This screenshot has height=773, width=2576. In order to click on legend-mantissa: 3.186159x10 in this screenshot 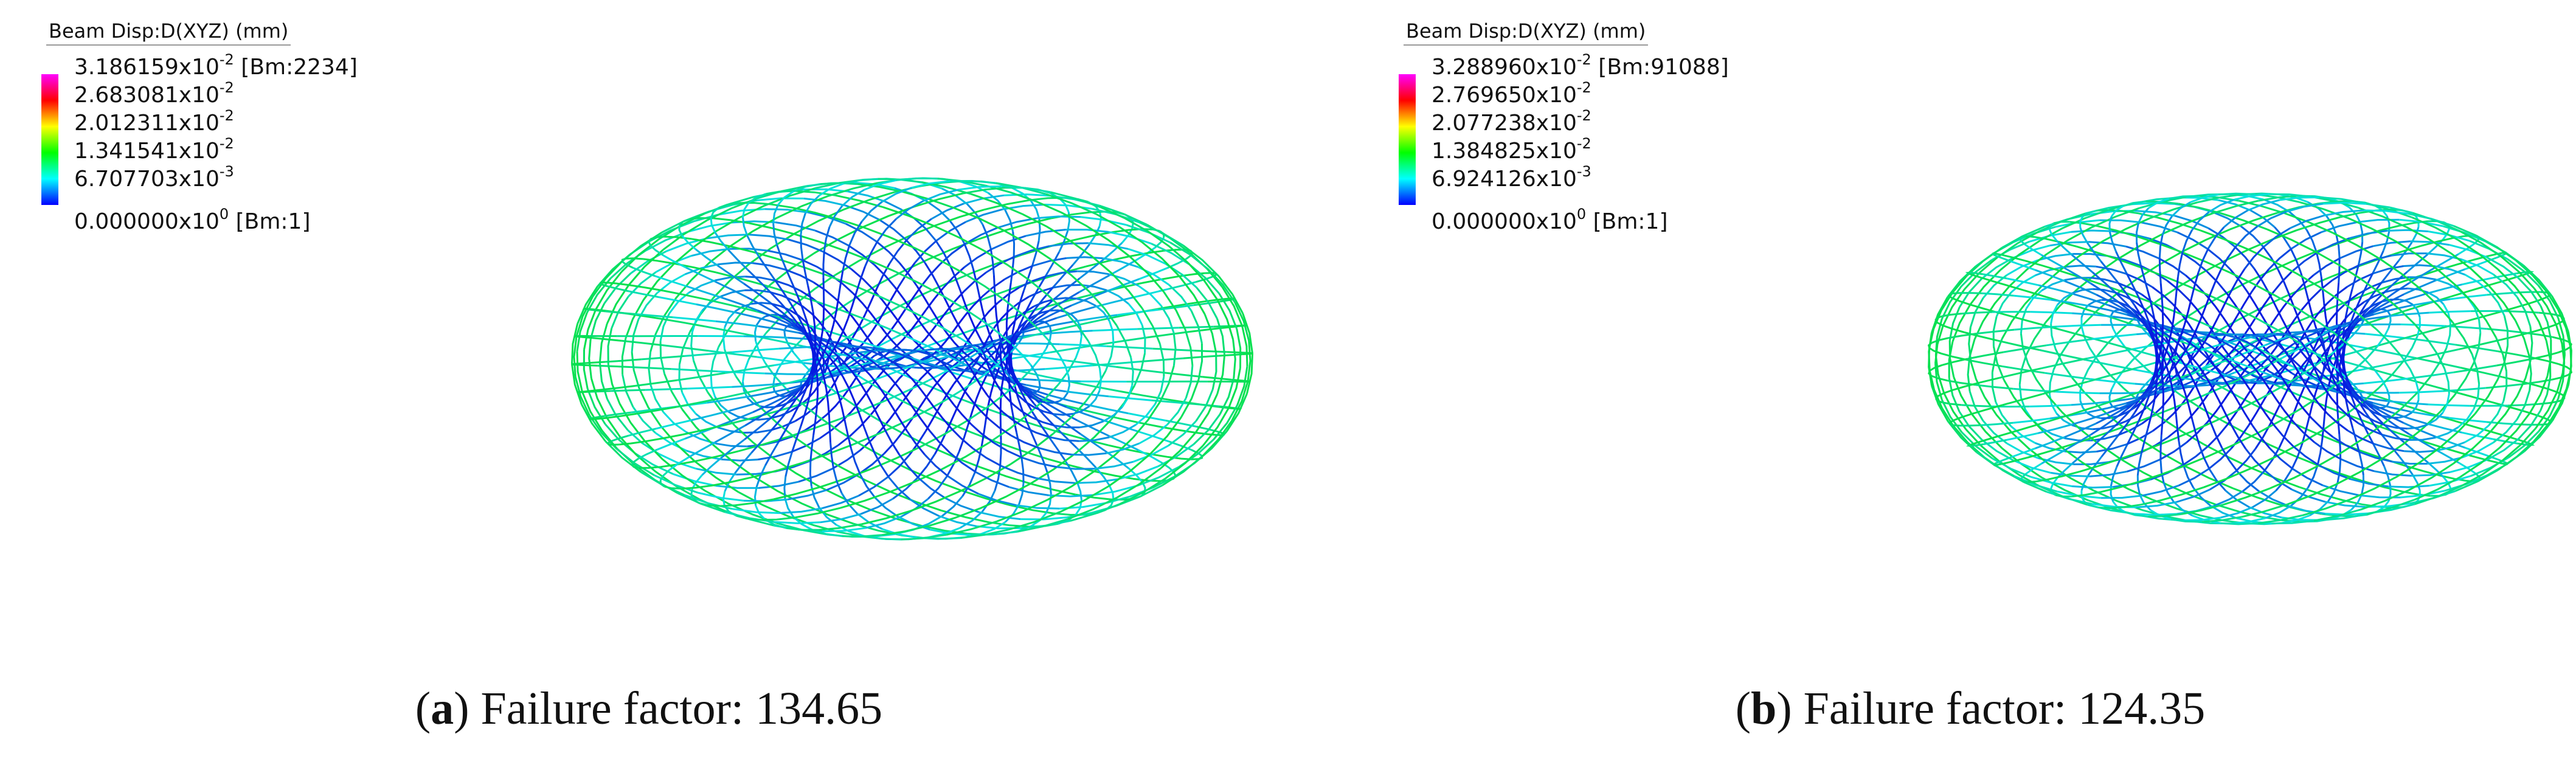, I will do `click(147, 67)`.